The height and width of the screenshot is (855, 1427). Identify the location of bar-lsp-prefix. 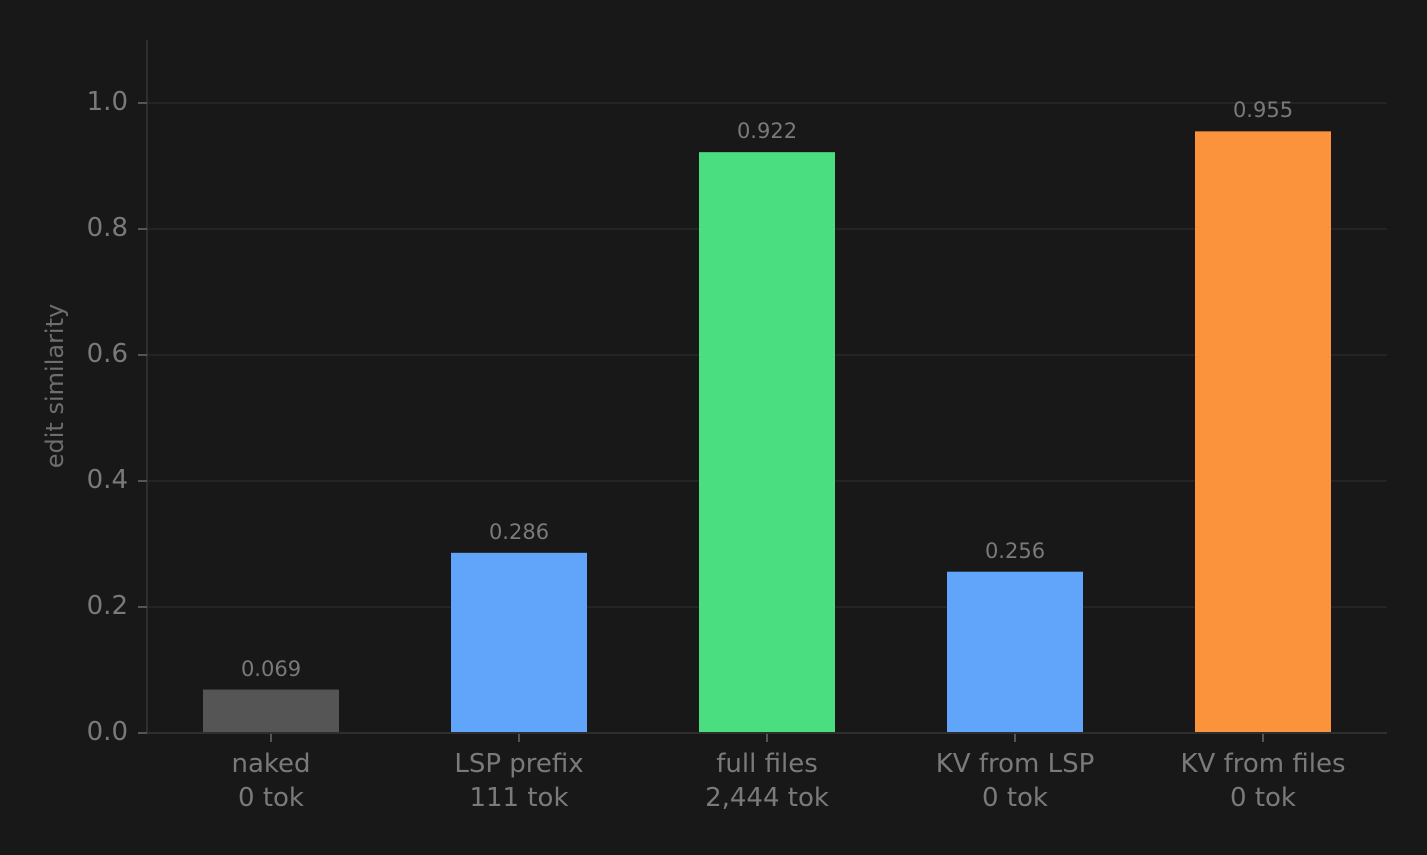
(519, 642).